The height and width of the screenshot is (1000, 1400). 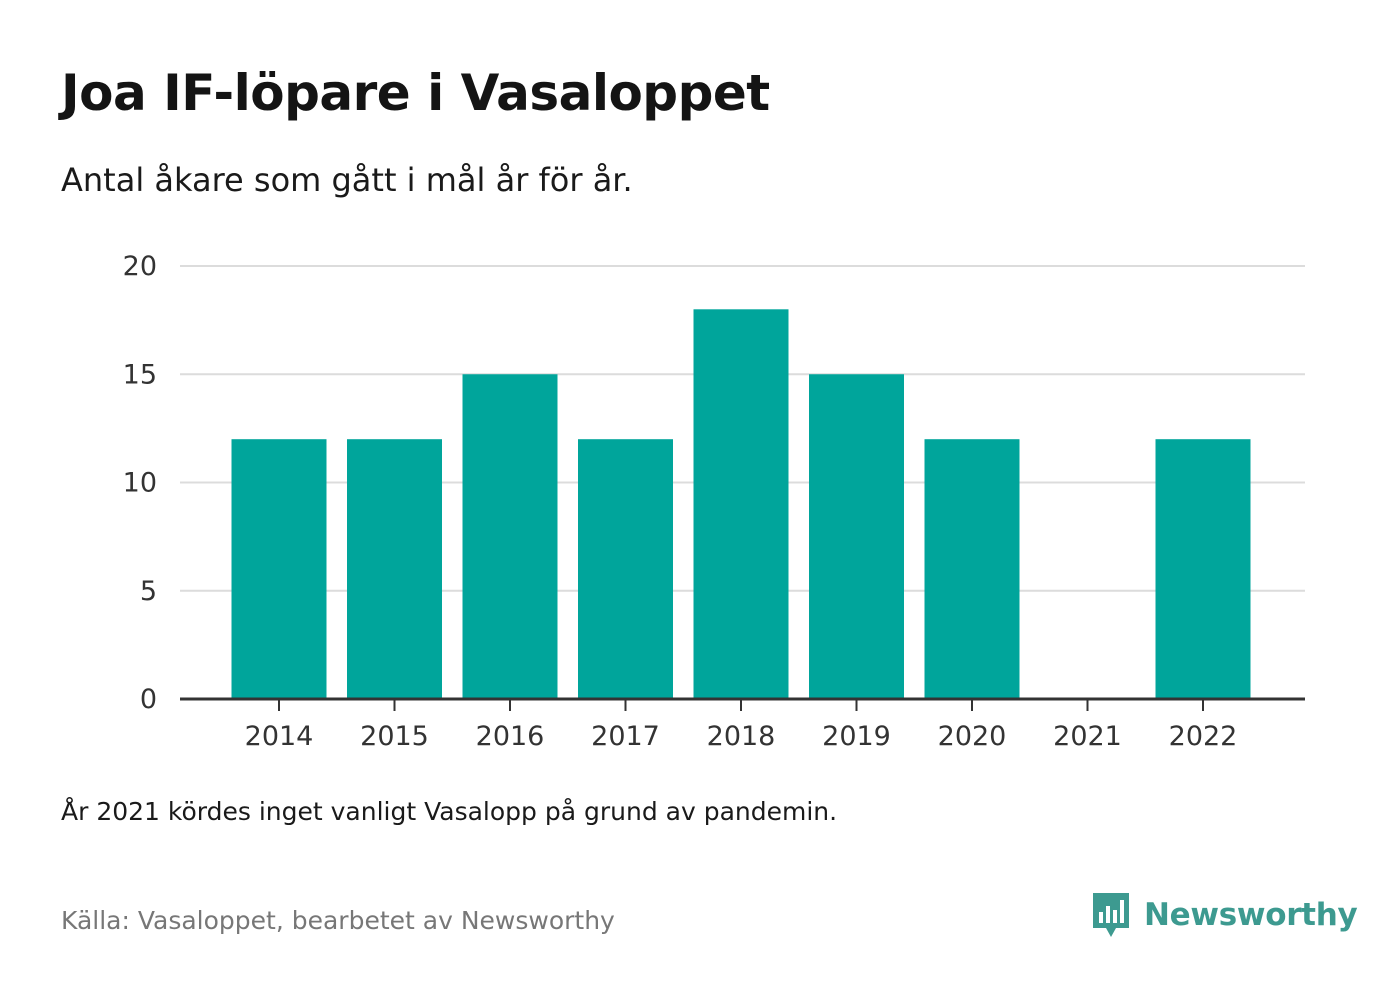 I want to click on bar-2017, so click(x=625, y=569).